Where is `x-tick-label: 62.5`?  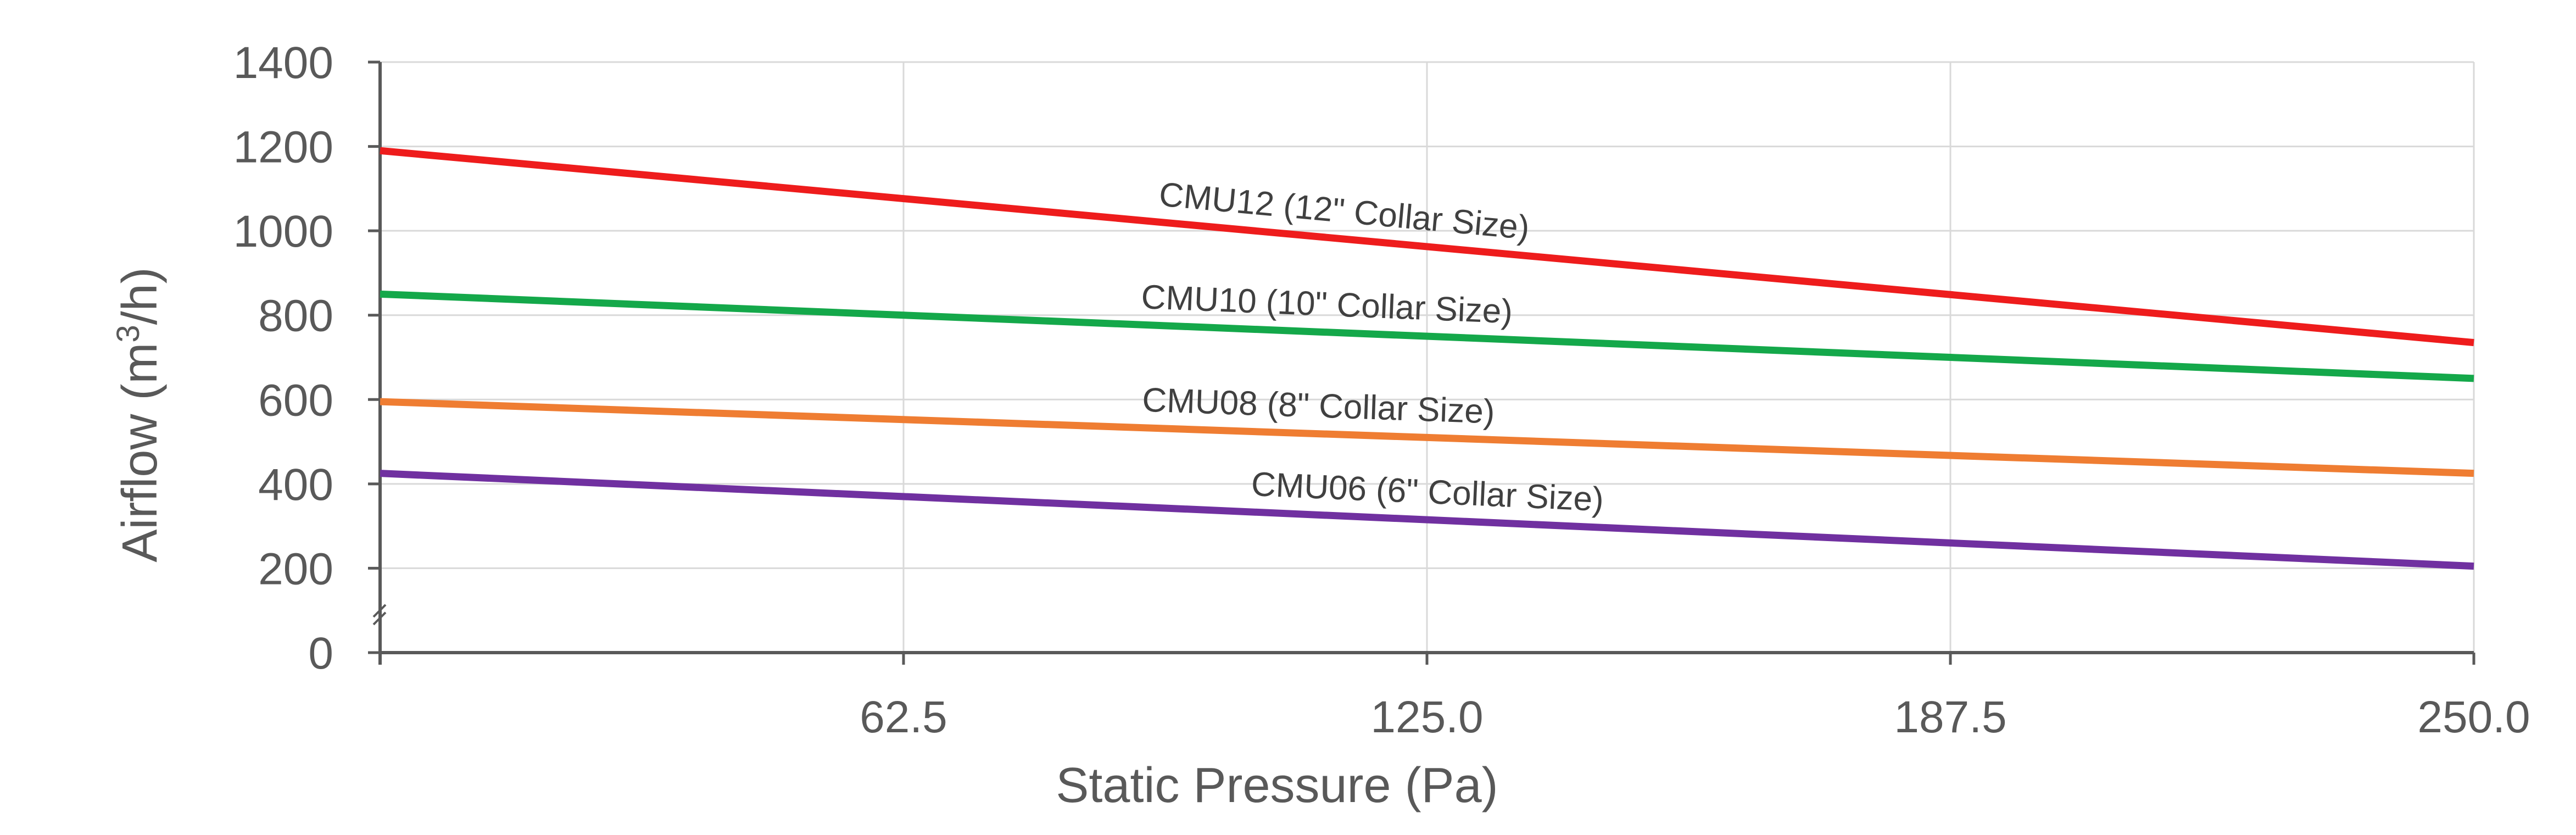
x-tick-label: 62.5 is located at coordinates (903, 717).